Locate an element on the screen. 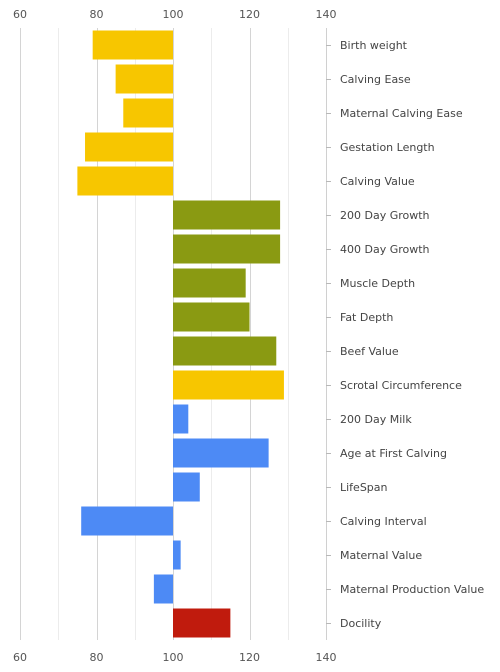  x-tick-label-top: 80 is located at coordinates (97, 14).